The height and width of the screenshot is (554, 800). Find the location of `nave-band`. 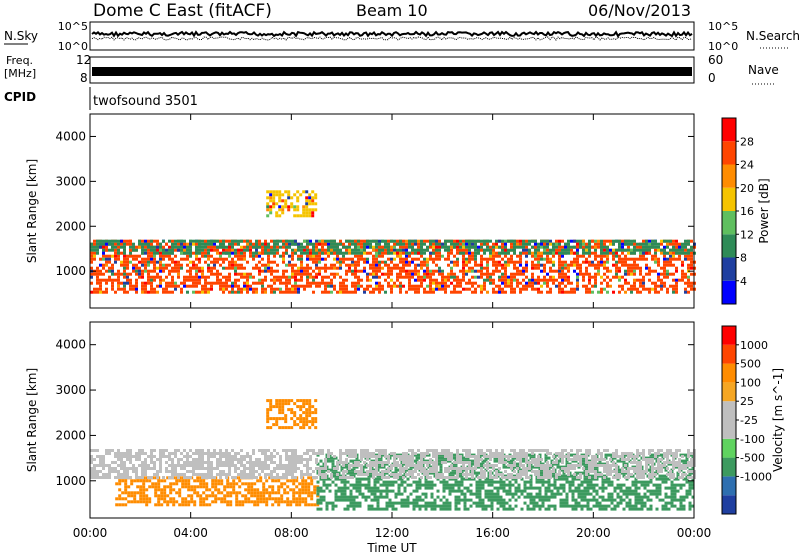

nave-band is located at coordinates (392, 71).